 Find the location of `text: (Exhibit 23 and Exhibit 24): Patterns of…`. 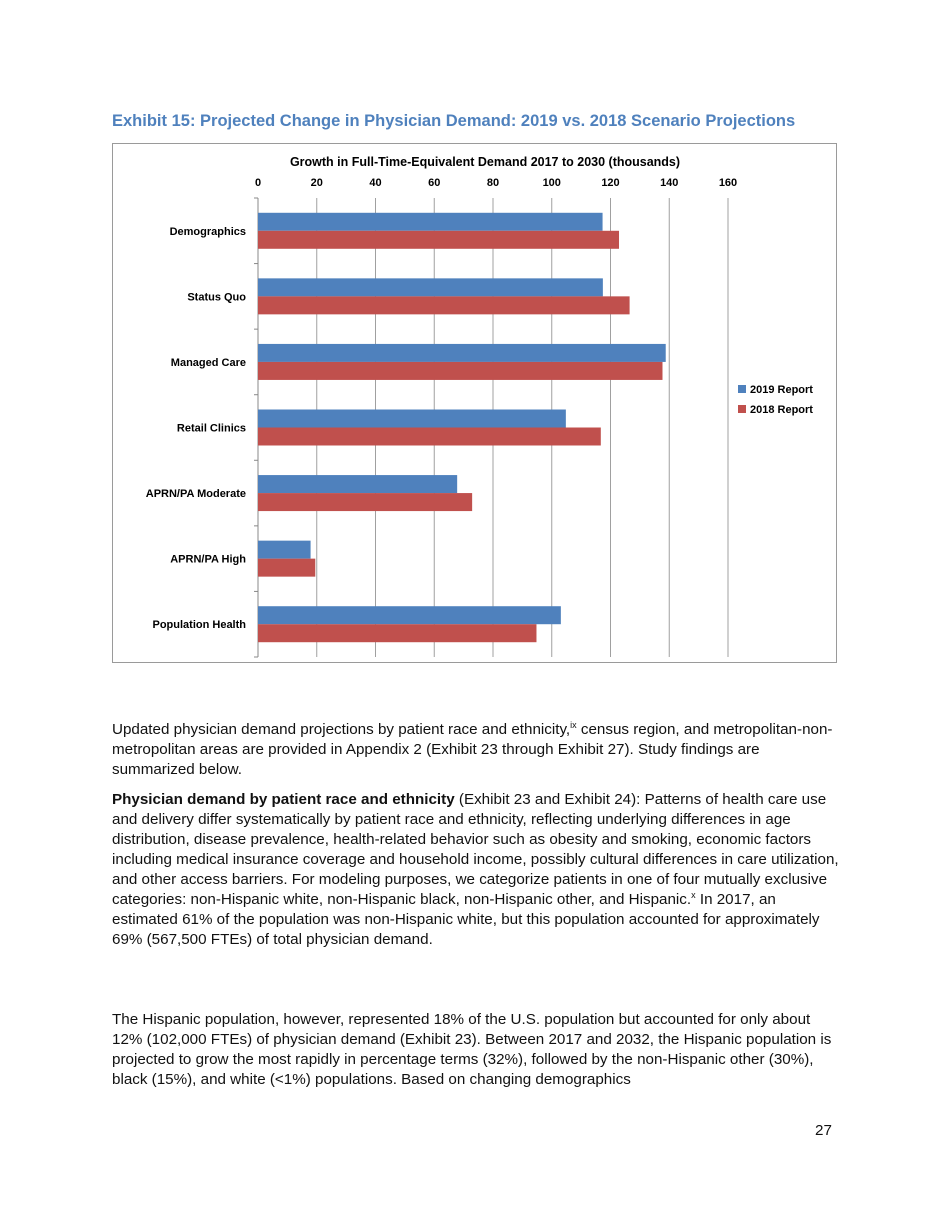

text: (Exhibit 23 and Exhibit 24): Patterns of… is located at coordinates (475, 849).